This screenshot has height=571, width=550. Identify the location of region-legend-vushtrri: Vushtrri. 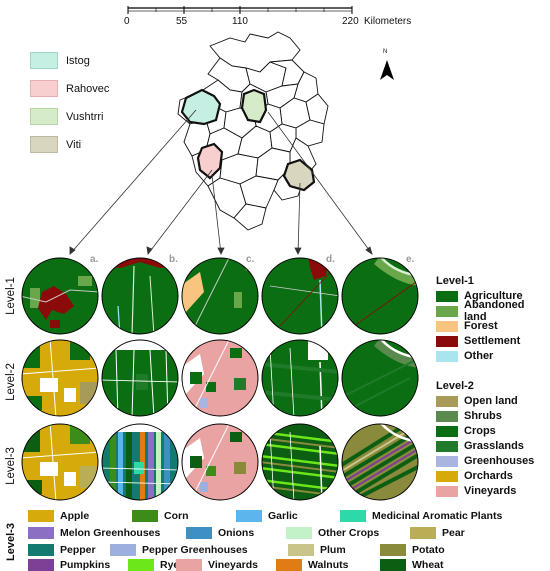
(67, 116).